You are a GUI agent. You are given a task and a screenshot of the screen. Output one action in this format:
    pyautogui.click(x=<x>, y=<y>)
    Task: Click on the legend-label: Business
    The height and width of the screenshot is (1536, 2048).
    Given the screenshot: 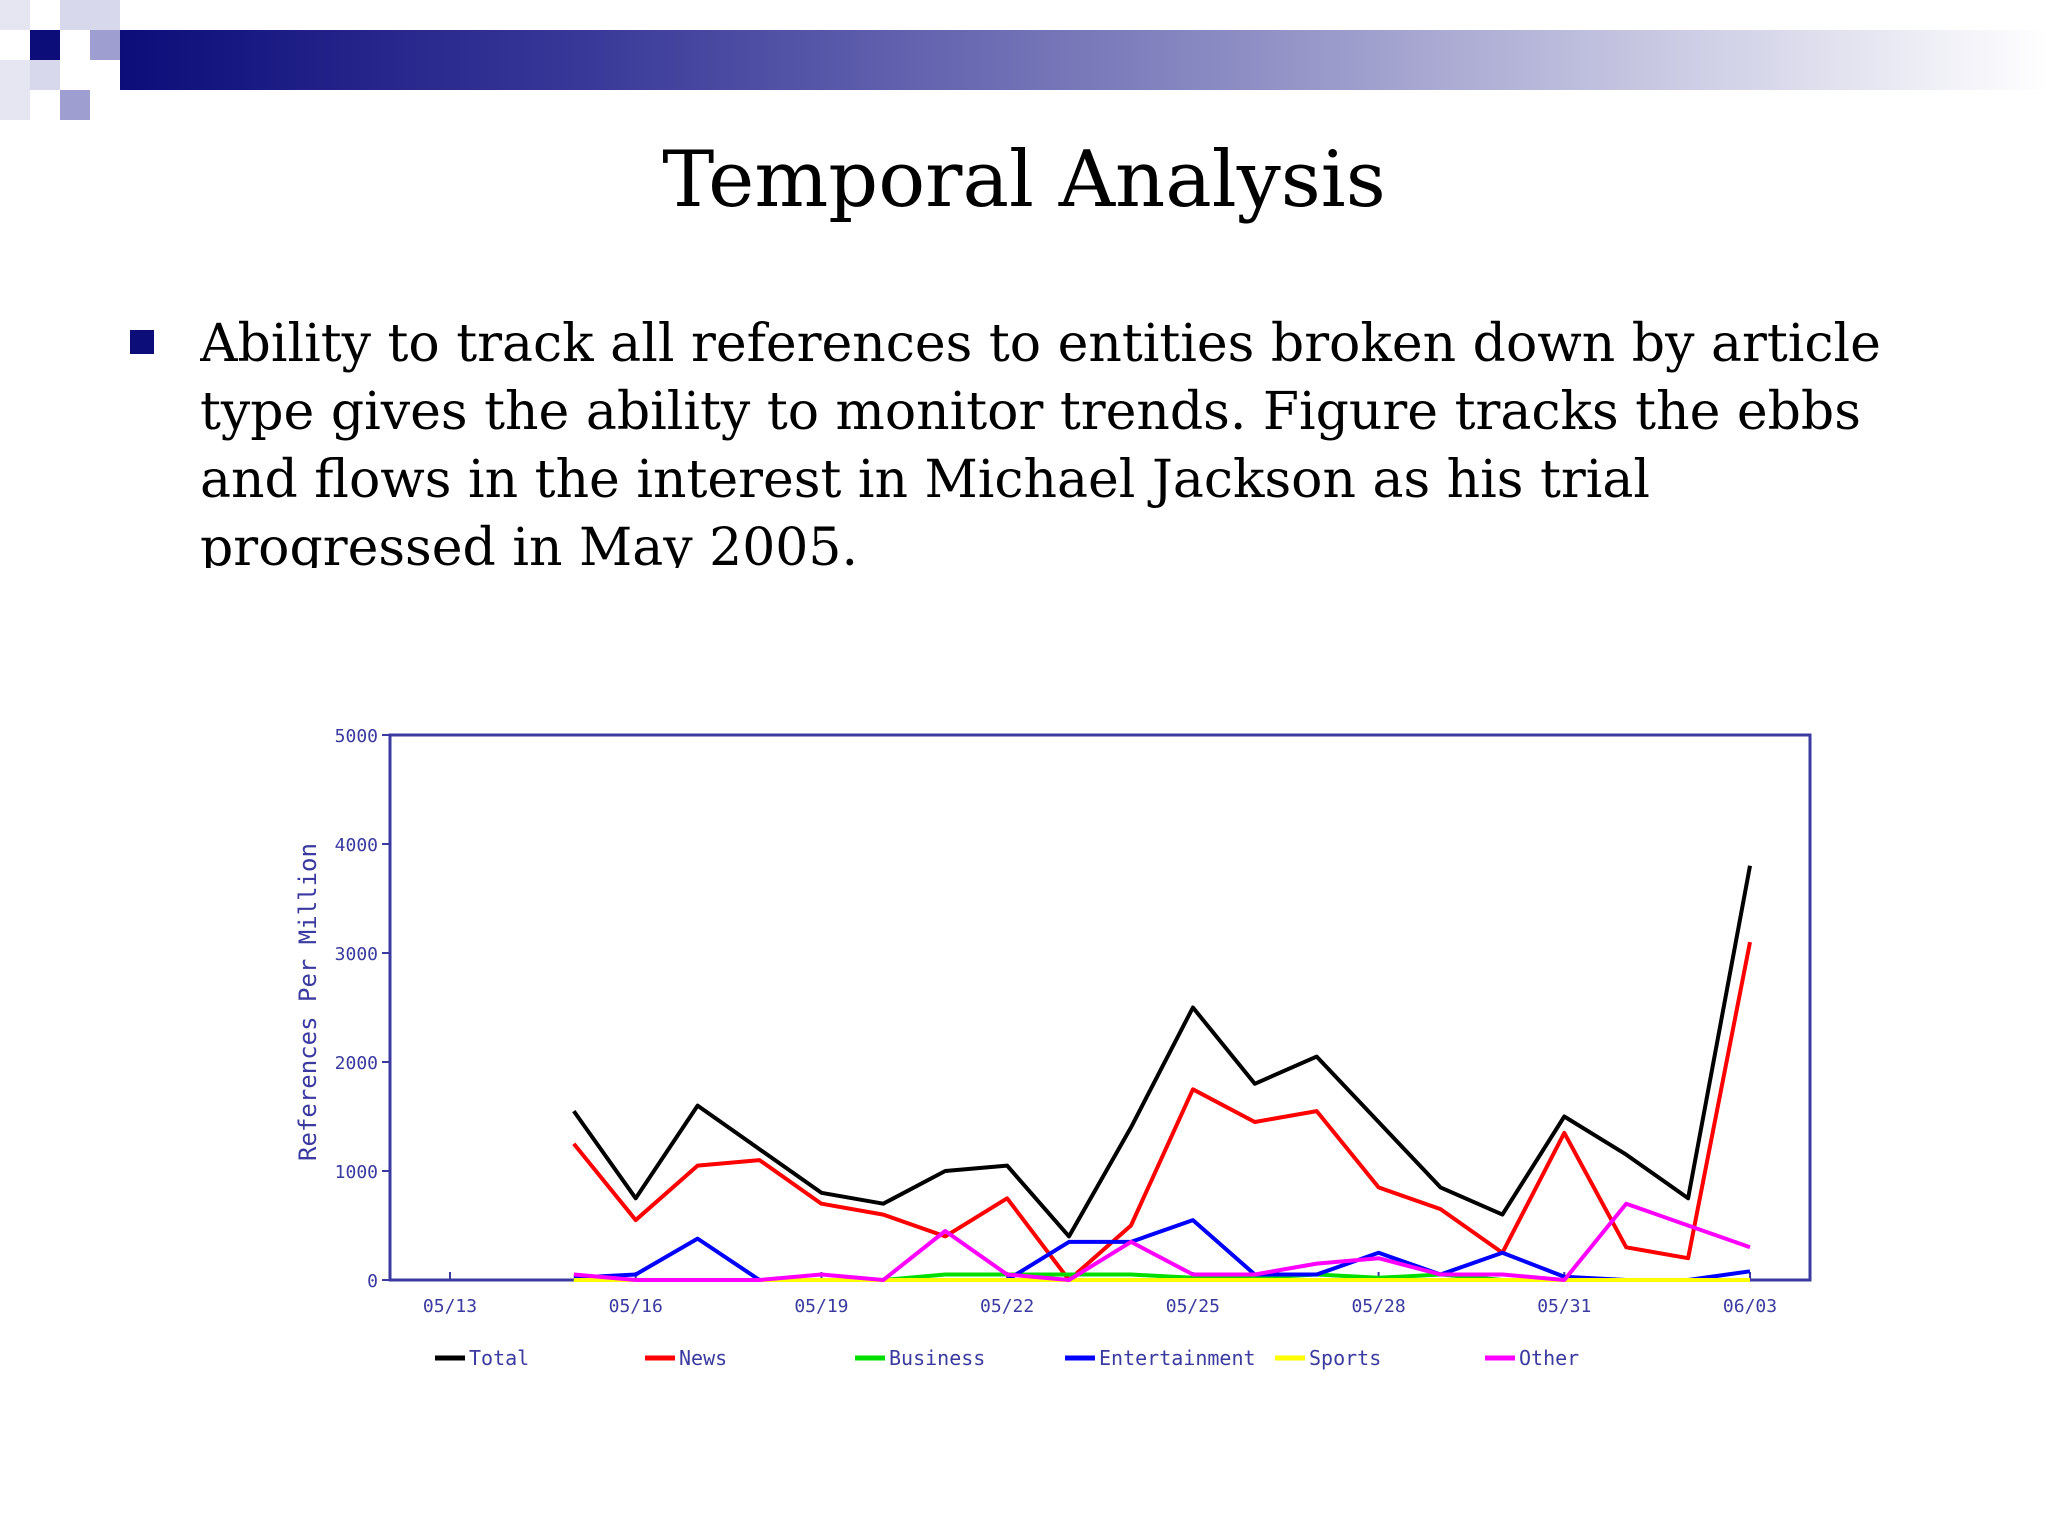 What is the action you would take?
    pyautogui.click(x=937, y=1358)
    